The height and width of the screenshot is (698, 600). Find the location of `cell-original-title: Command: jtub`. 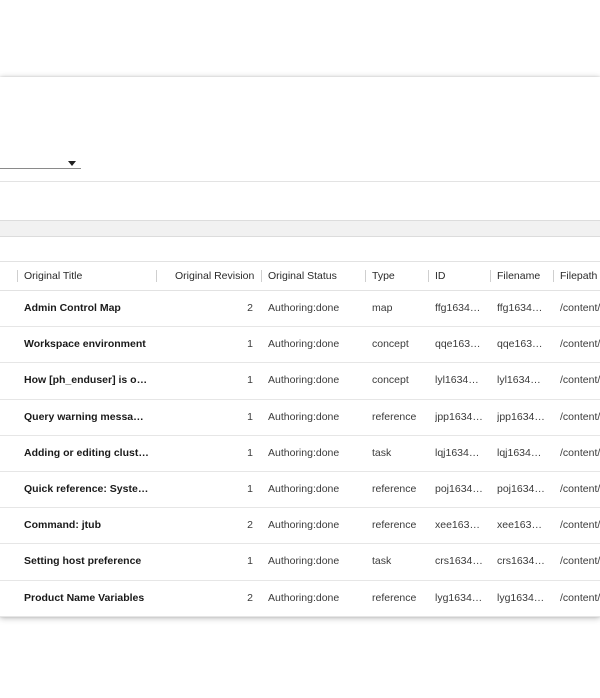

cell-original-title: Command: jtub is located at coordinates (62, 525).